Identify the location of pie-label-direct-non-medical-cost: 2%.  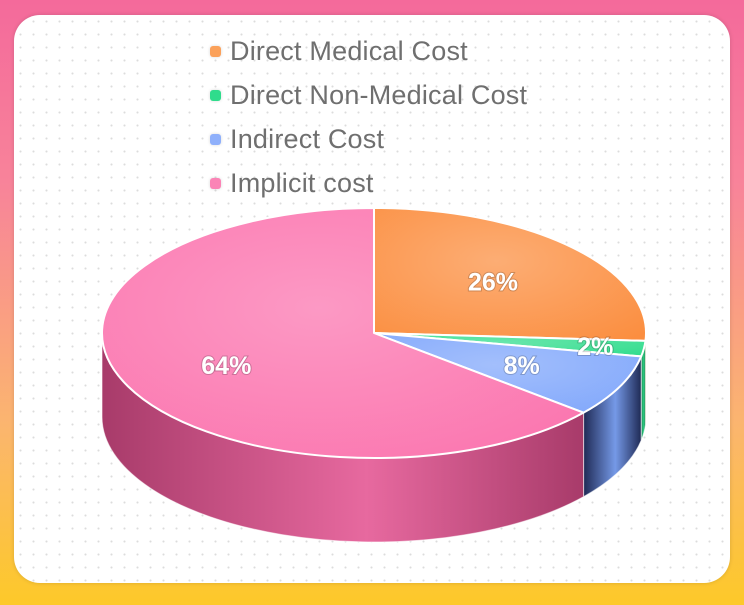
(595, 347).